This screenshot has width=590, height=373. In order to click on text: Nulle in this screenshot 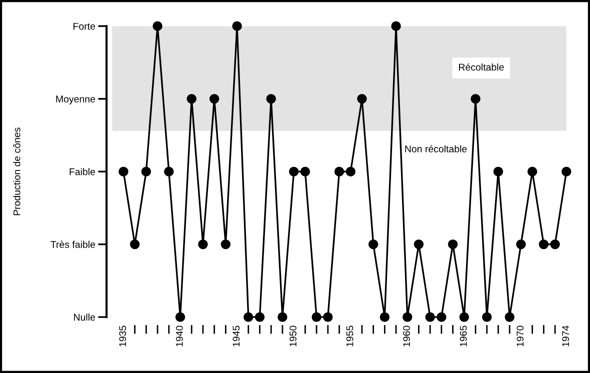, I will do `click(84, 317)`.